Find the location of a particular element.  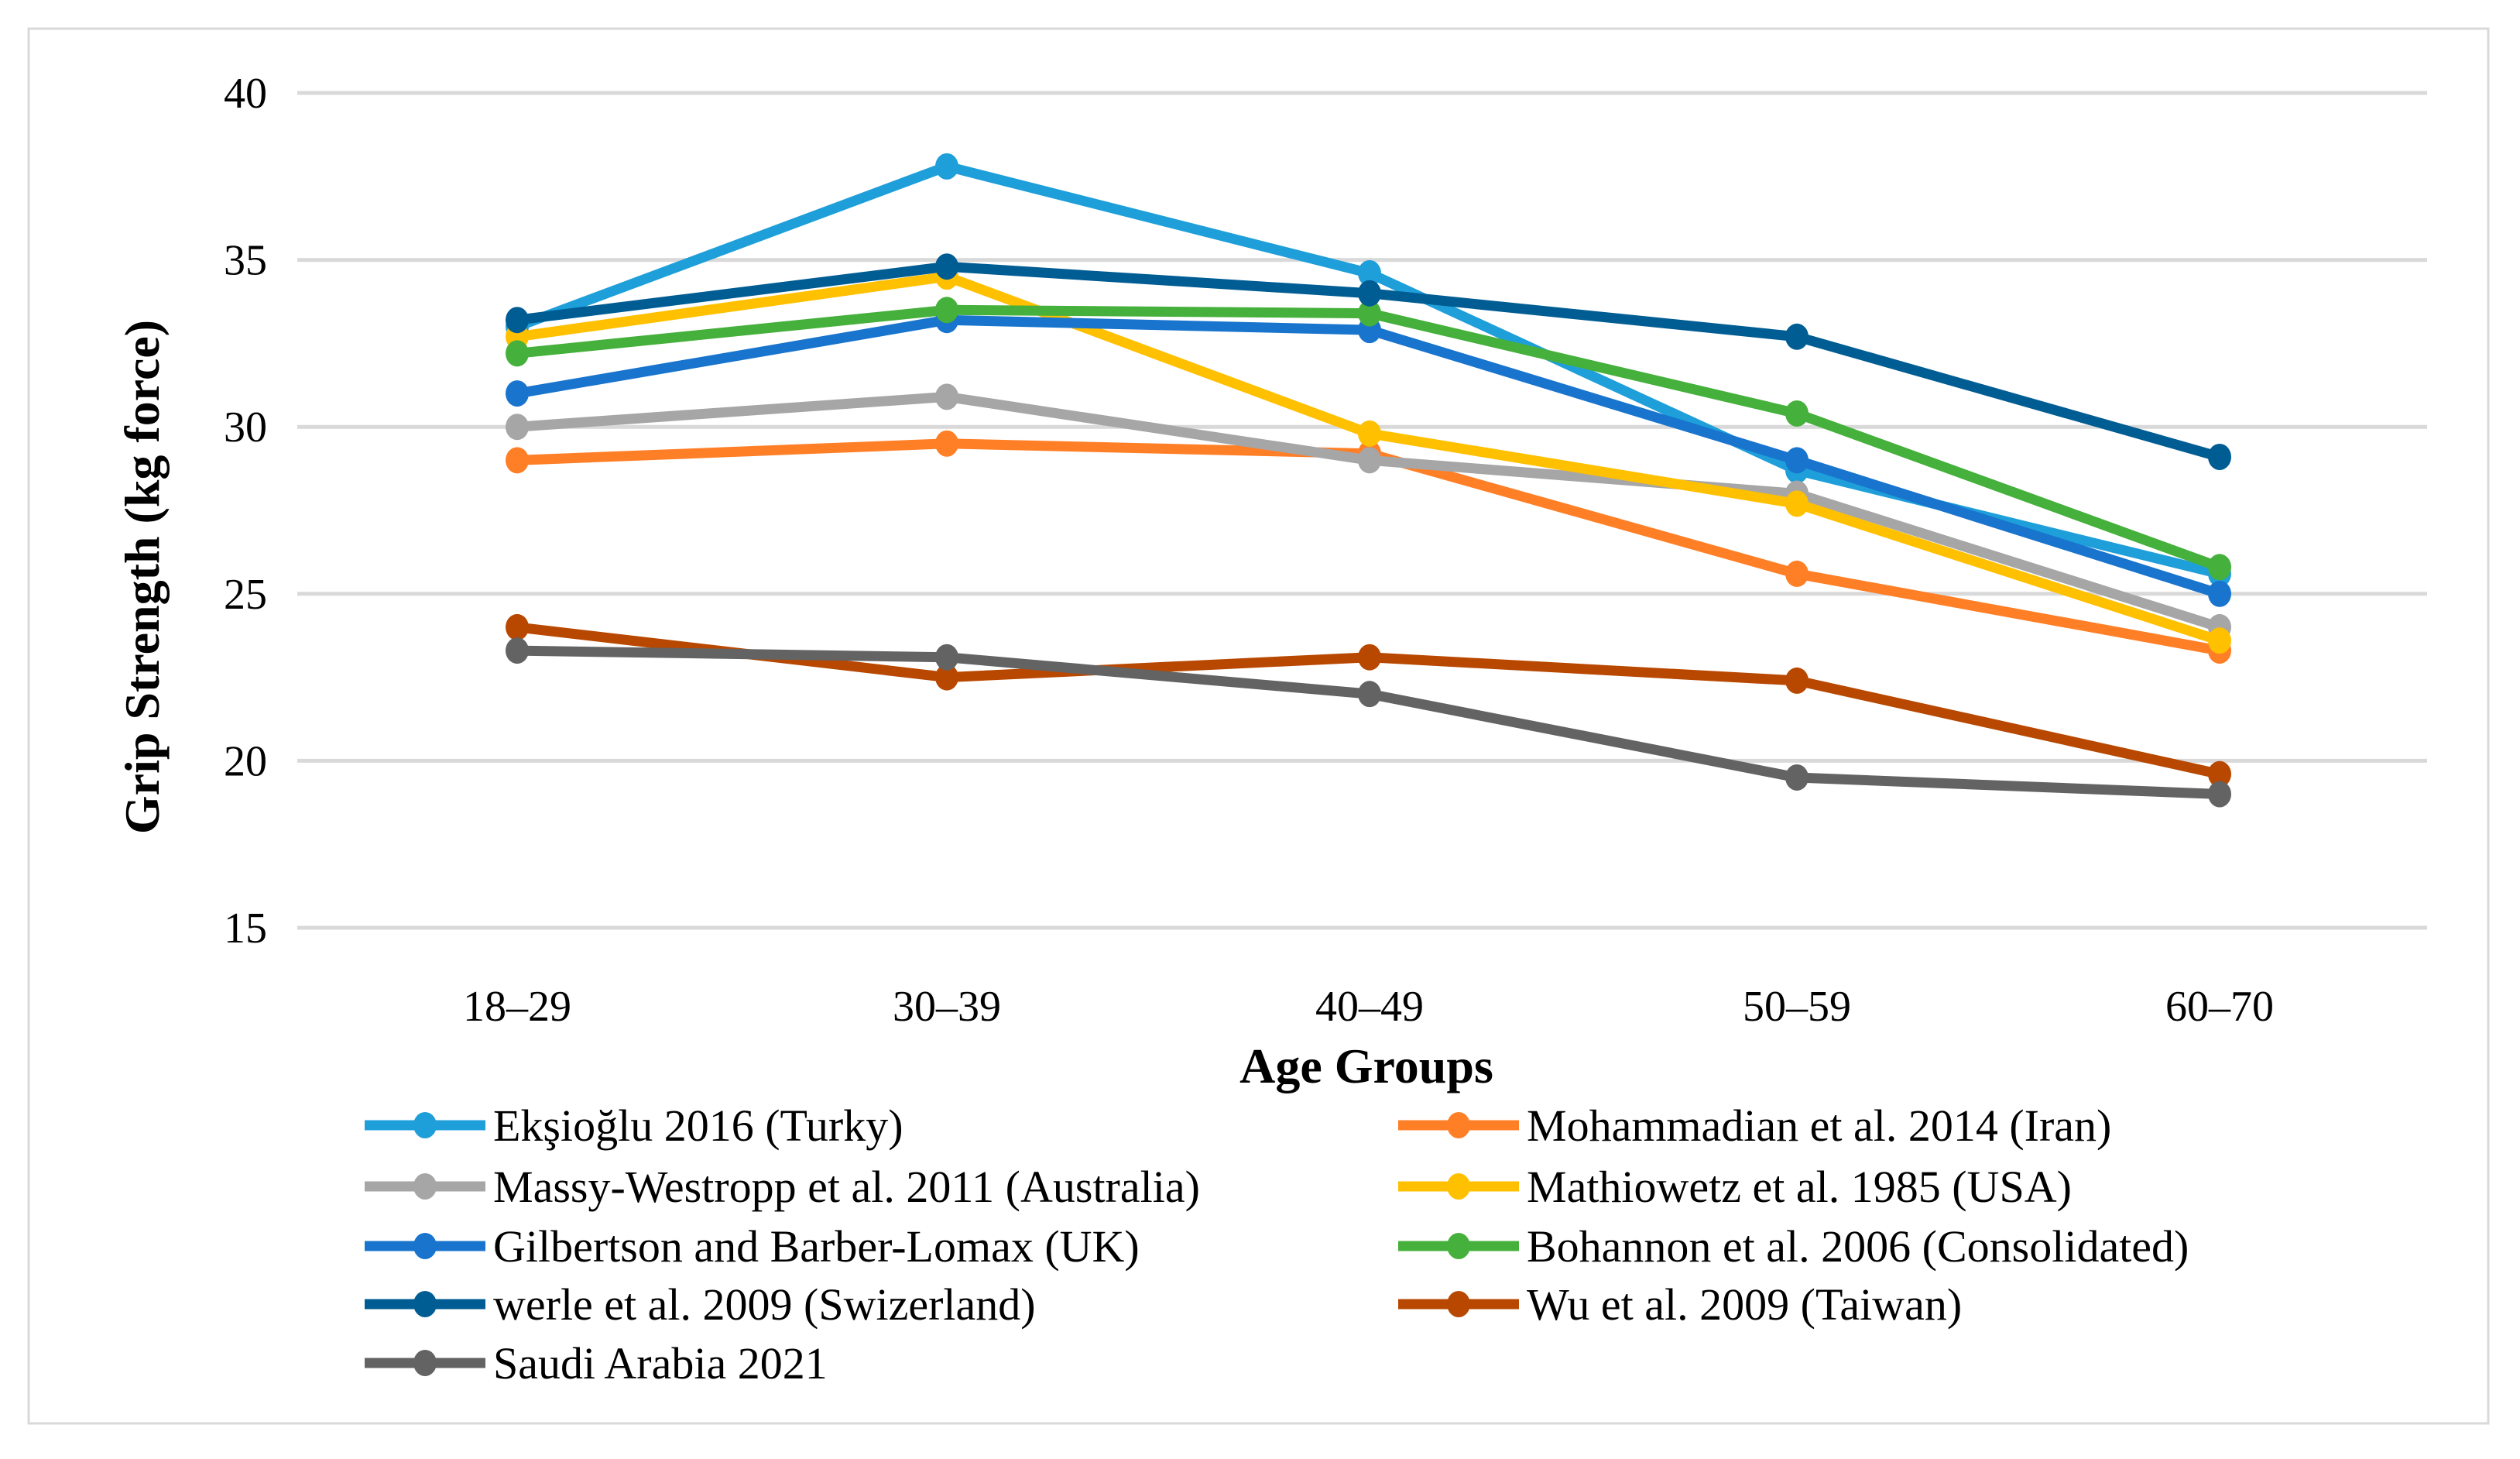

legend-label: Massy-Westropp et al. 2011 (Australia) is located at coordinates (847, 1187).